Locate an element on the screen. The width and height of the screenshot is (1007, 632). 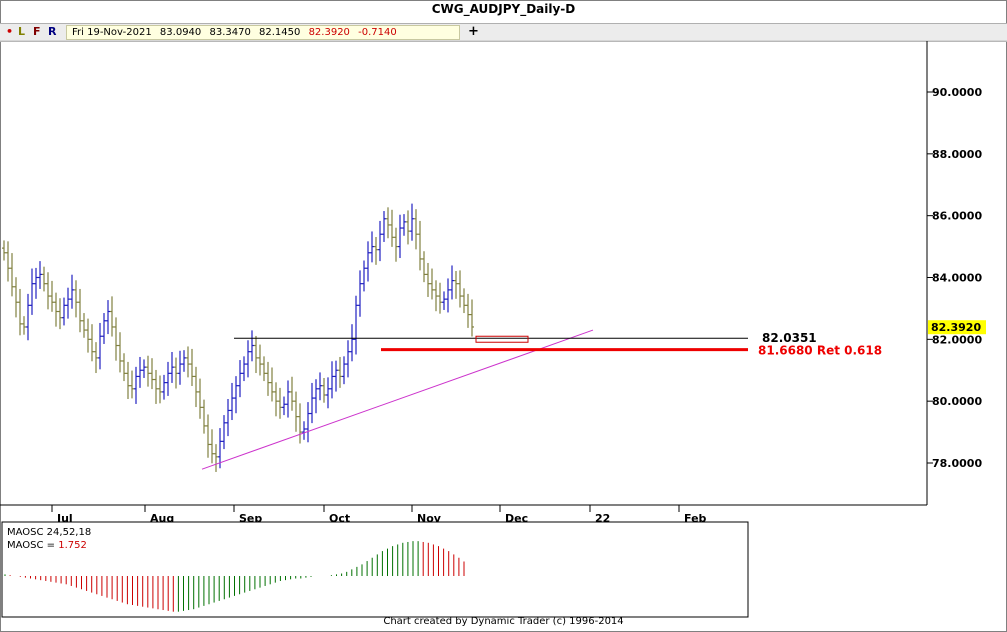
last-price-marker is located at coordinates (957, 327).